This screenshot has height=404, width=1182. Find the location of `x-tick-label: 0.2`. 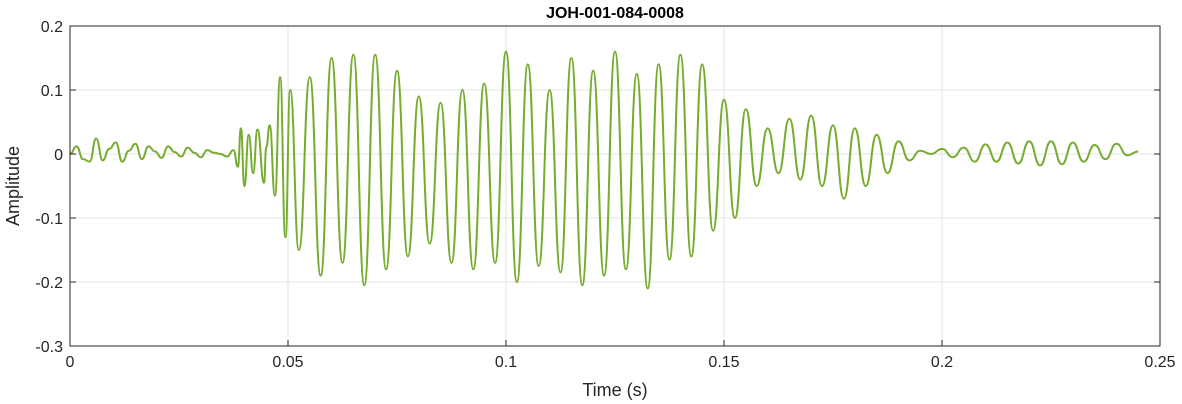

x-tick-label: 0.2 is located at coordinates (942, 362).